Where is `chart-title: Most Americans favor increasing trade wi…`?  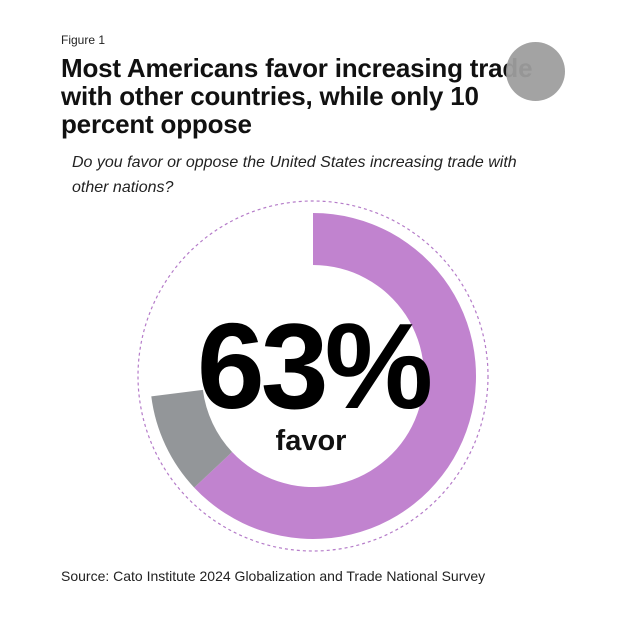 chart-title: Most Americans favor increasing trade wi… is located at coordinates (297, 96).